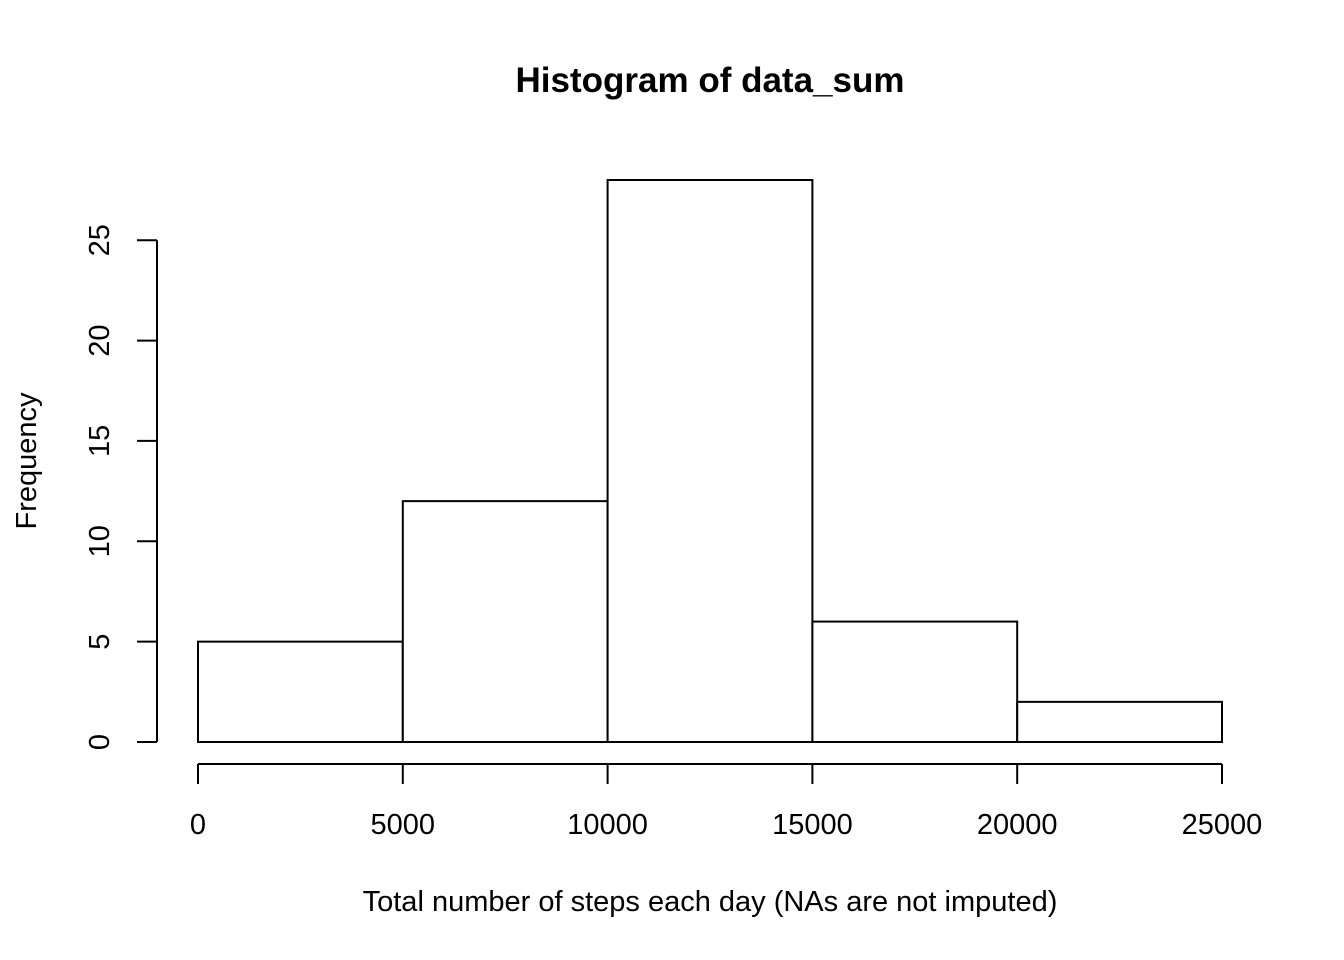 The height and width of the screenshot is (960, 1344). I want to click on x-tick-label-2: 10000, so click(607, 825).